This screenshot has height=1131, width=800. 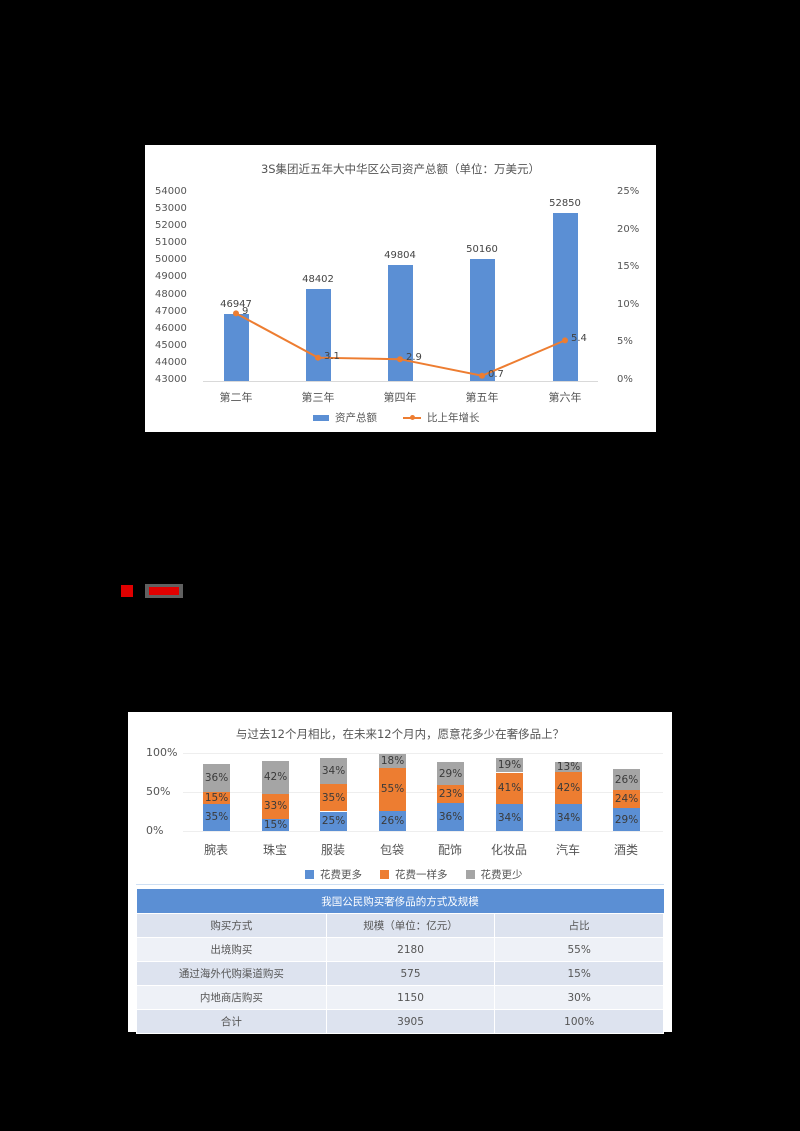 I want to click on line-value-label: 5.4, so click(x=579, y=339).